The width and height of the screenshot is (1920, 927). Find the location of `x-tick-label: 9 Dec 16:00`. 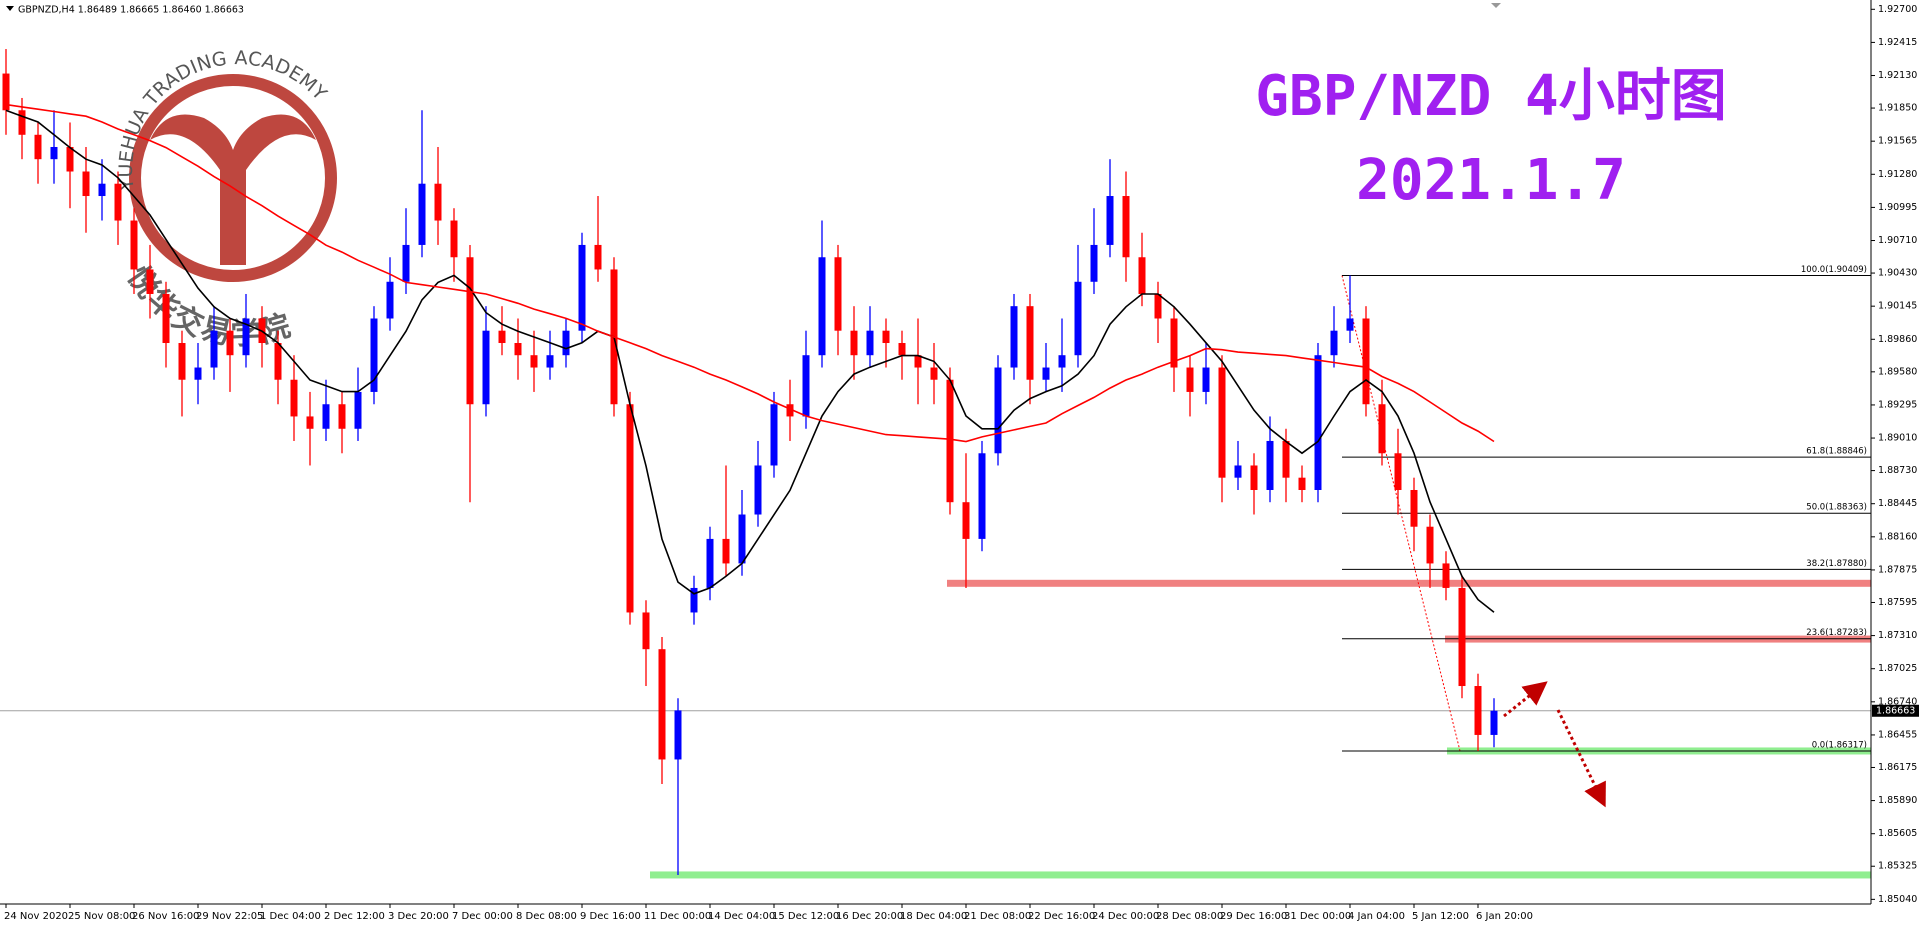

x-tick-label: 9 Dec 16:00 is located at coordinates (610, 916).